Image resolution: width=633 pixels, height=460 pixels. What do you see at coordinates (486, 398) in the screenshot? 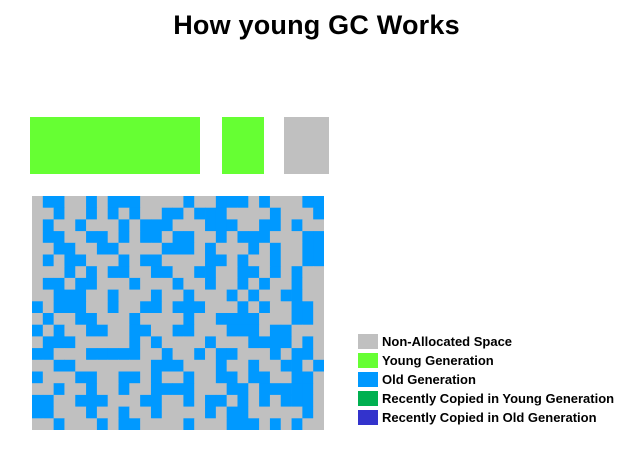
I see `legend-item-recently-copied-young: Recently Copied in Young Generation` at bounding box center [486, 398].